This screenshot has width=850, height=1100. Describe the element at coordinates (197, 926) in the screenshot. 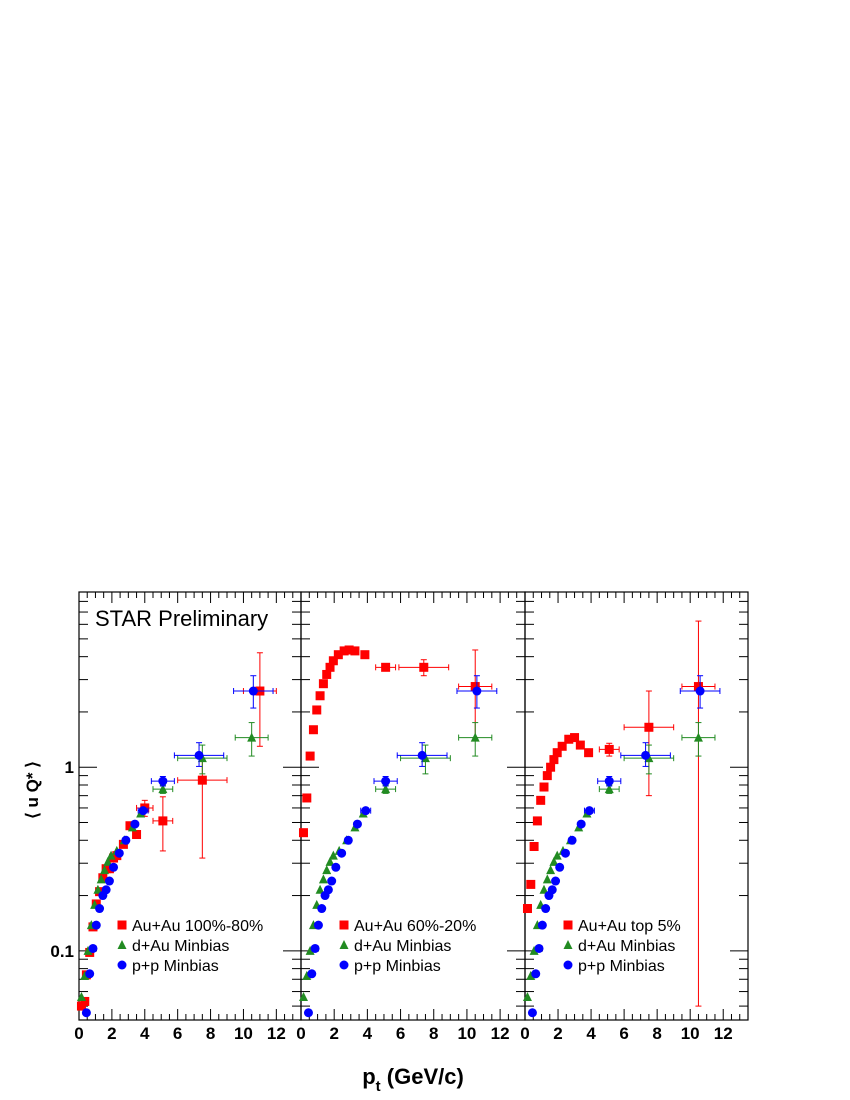

I see `legend-label: Au+Au 100%-80%` at that location.